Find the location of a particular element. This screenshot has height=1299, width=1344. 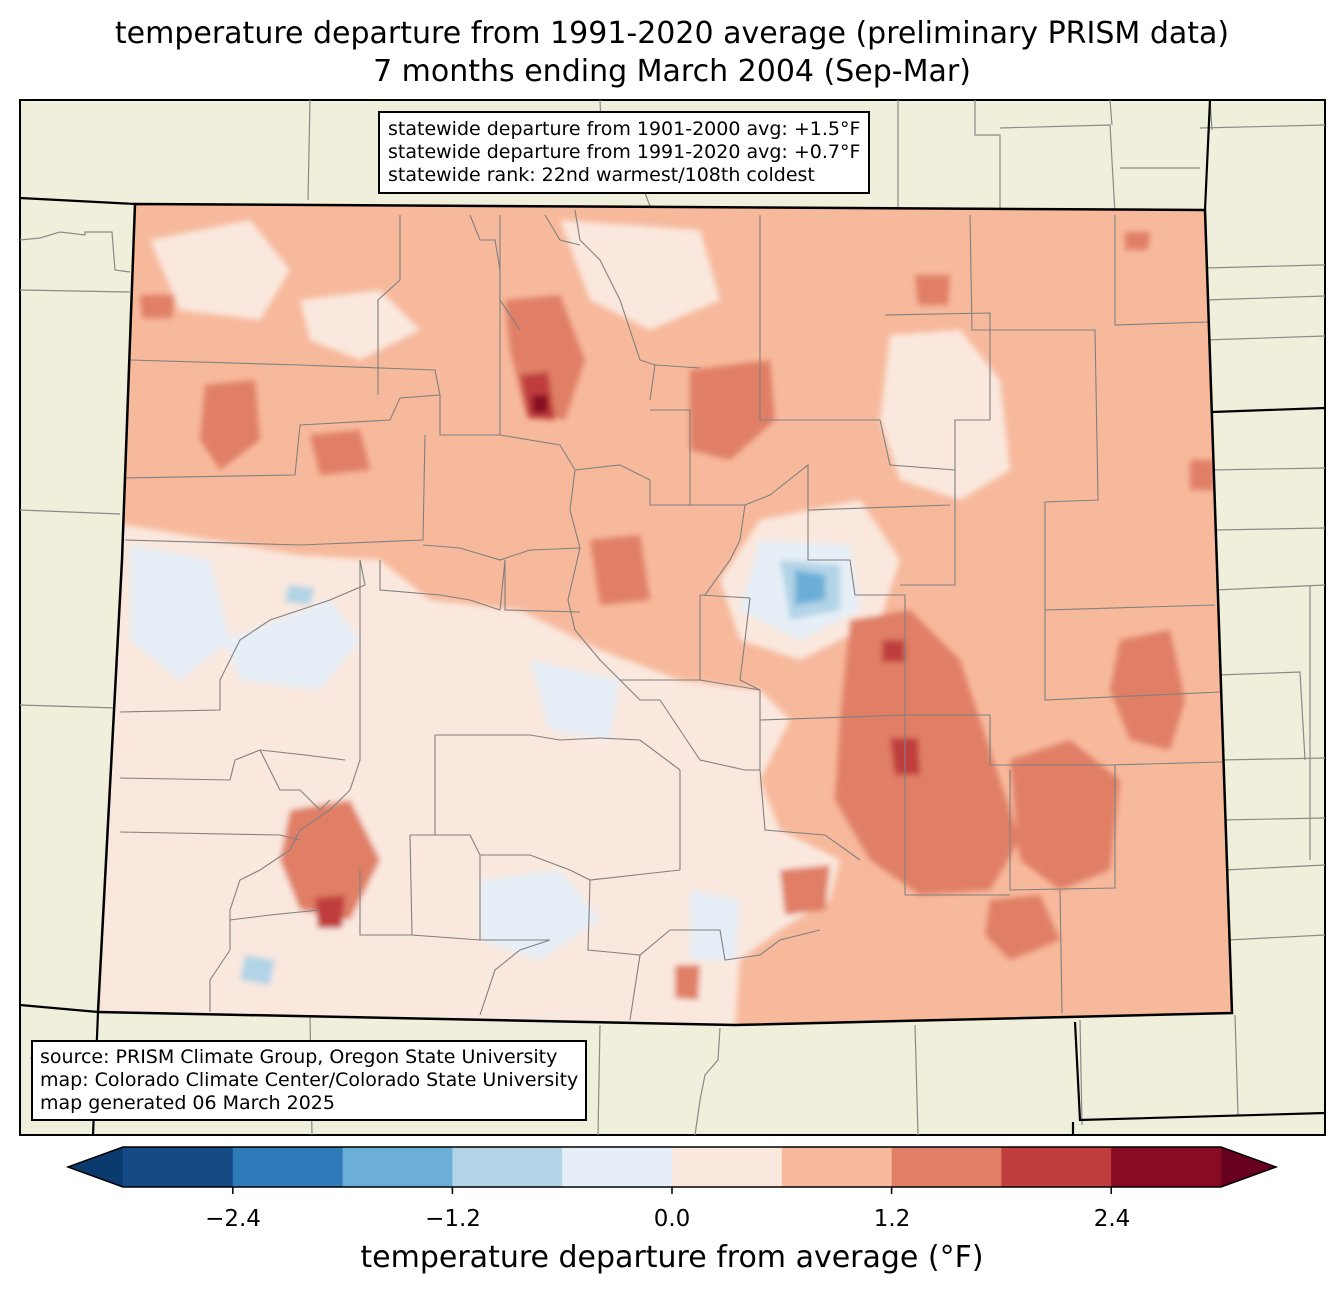

colorbar is located at coordinates (672, 1170).